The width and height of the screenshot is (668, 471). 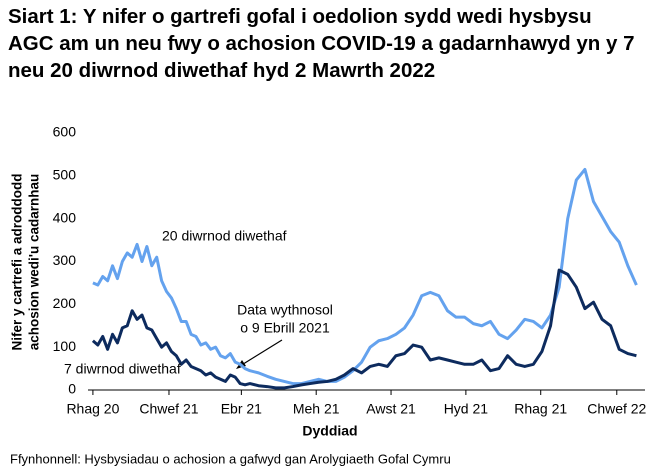 What do you see at coordinates (616, 409) in the screenshot?
I see `x-tick-label: Chwef 22` at bounding box center [616, 409].